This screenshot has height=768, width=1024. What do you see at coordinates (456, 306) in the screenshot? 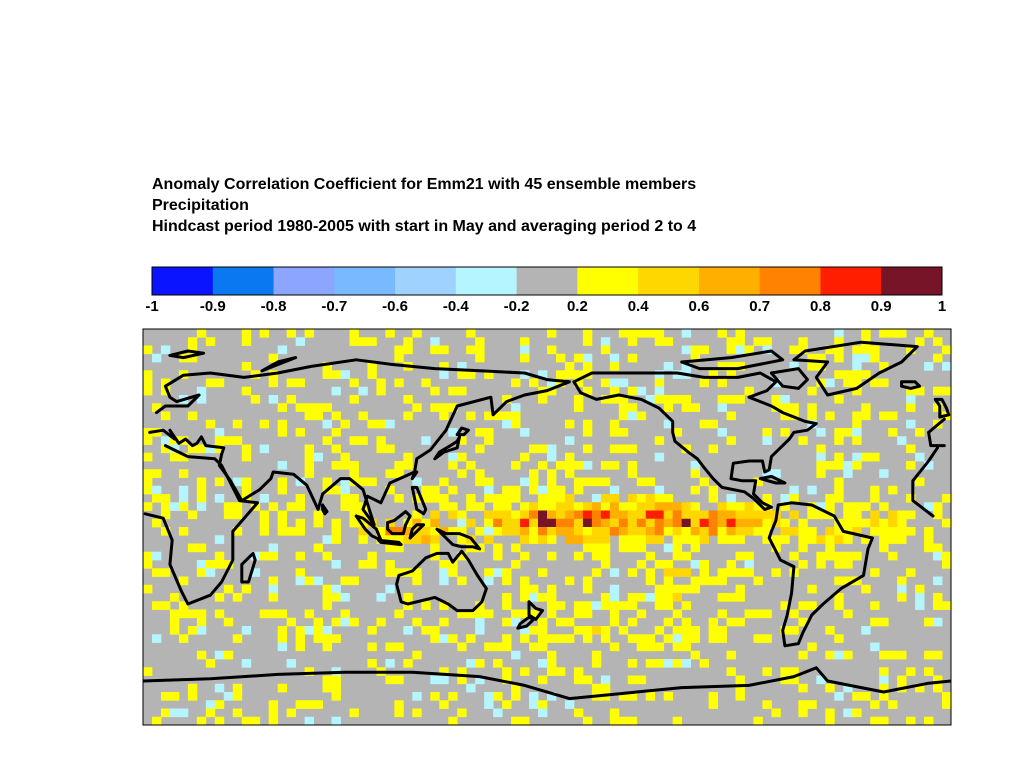
I see `colorbar-tick-label: -0.4` at bounding box center [456, 306].